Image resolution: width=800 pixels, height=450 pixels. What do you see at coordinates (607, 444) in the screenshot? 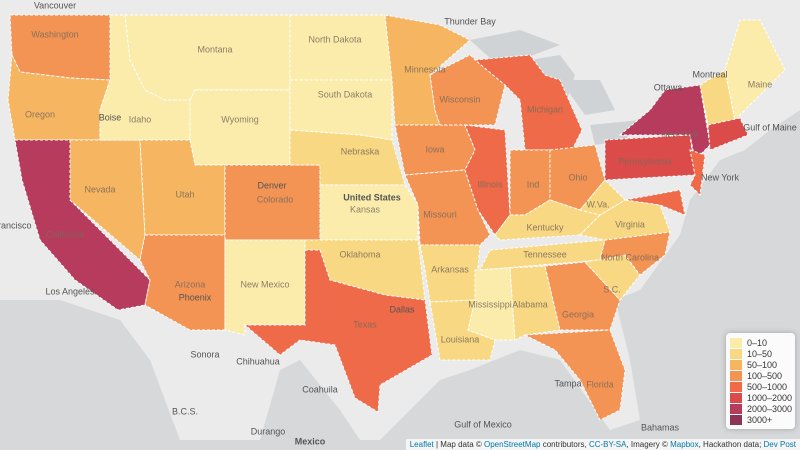
I see `attribution-link: CC-BY-SA` at bounding box center [607, 444].